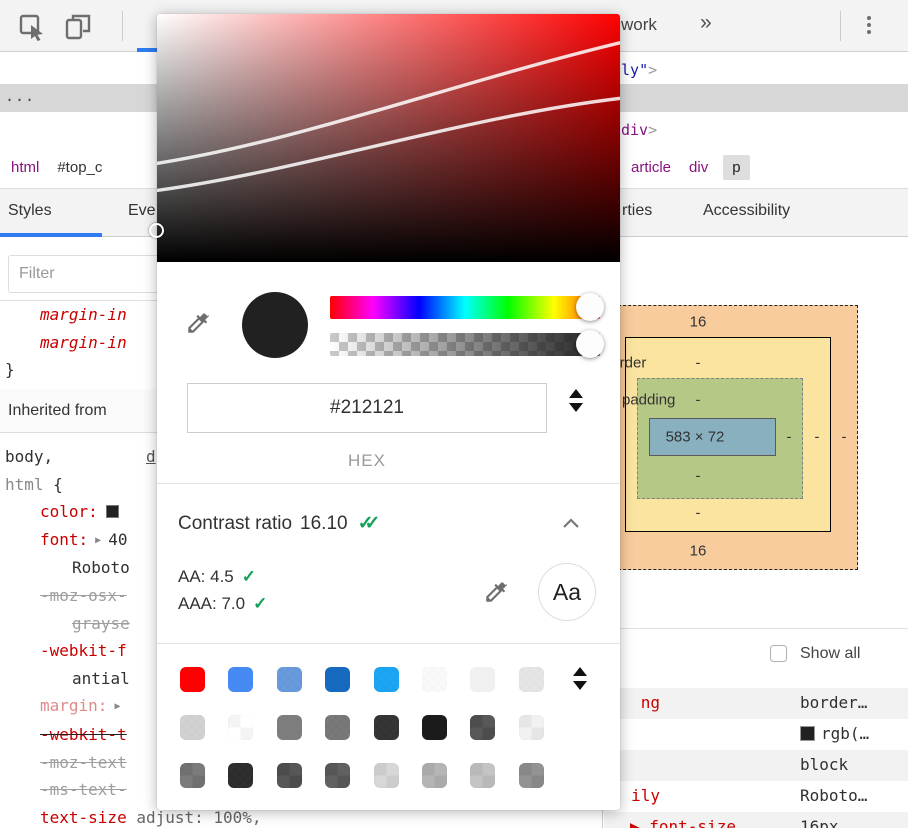  I want to click on breadcrumb-item-article: article, so click(651, 167).